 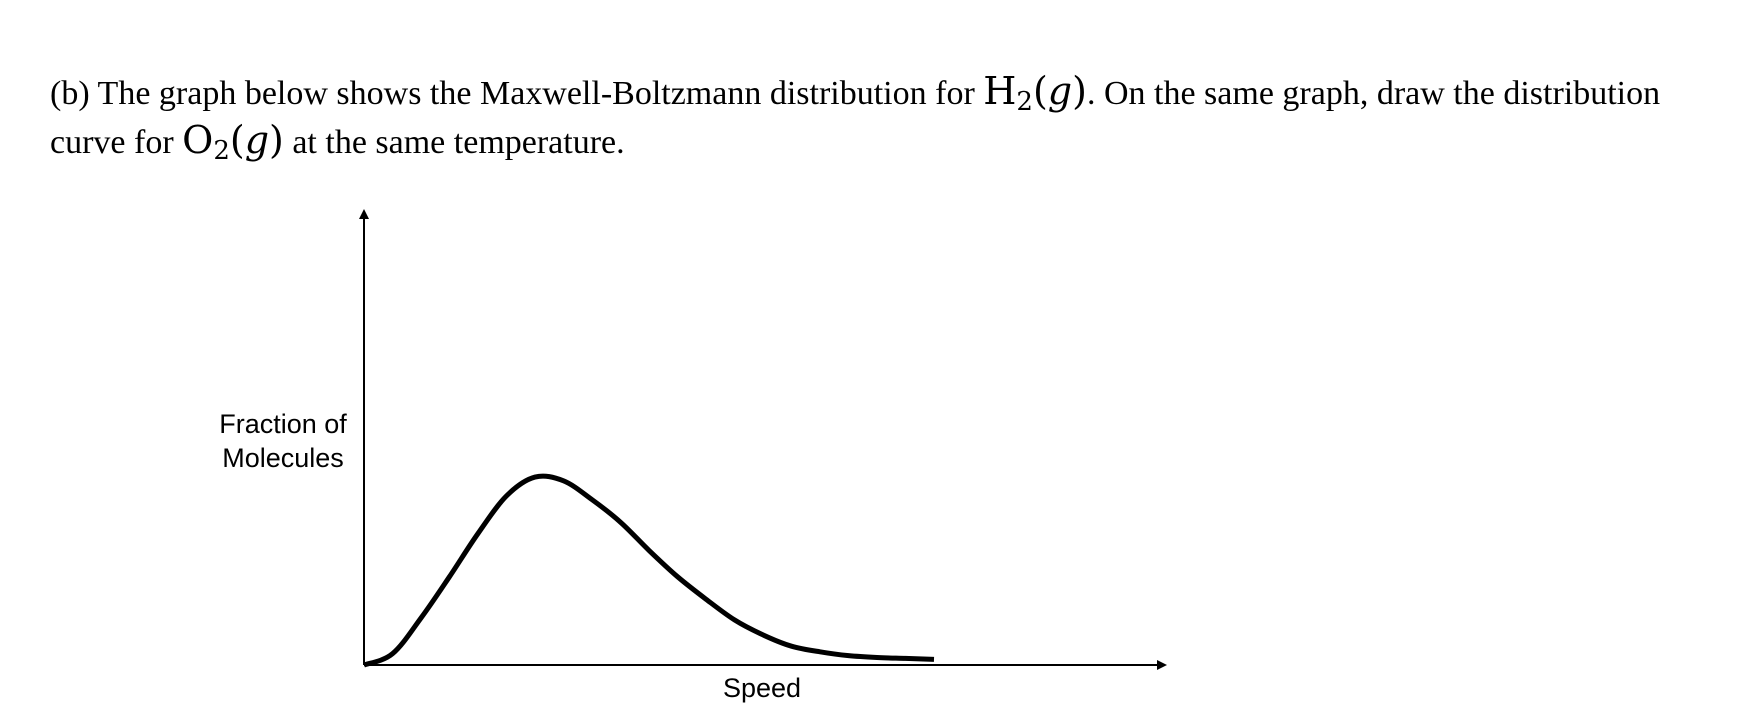 I want to click on series-layer, so click(x=649, y=570).